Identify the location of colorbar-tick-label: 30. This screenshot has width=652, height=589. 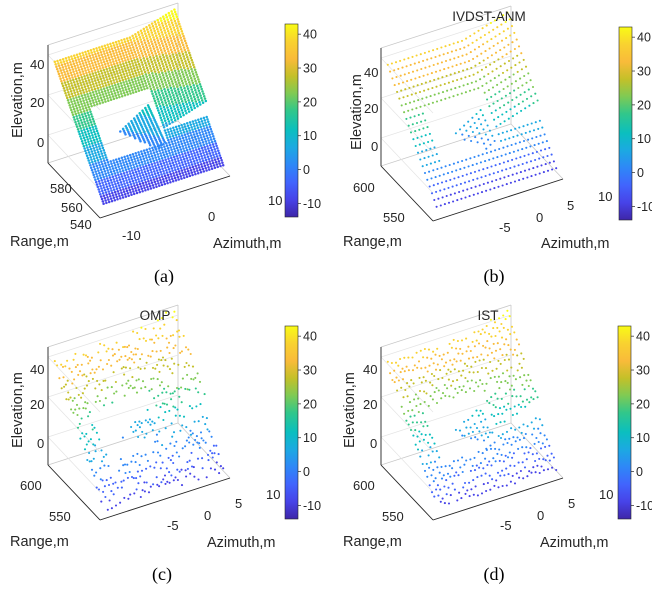
(310, 371).